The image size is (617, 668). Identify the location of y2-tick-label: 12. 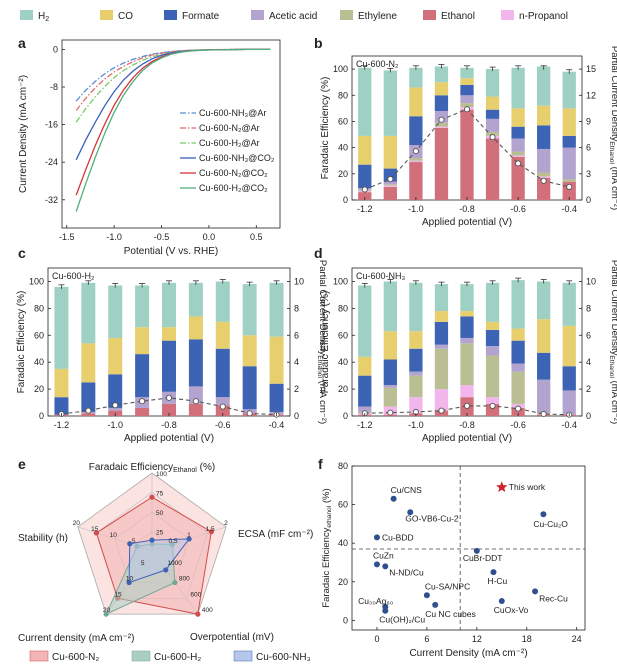
(591, 95).